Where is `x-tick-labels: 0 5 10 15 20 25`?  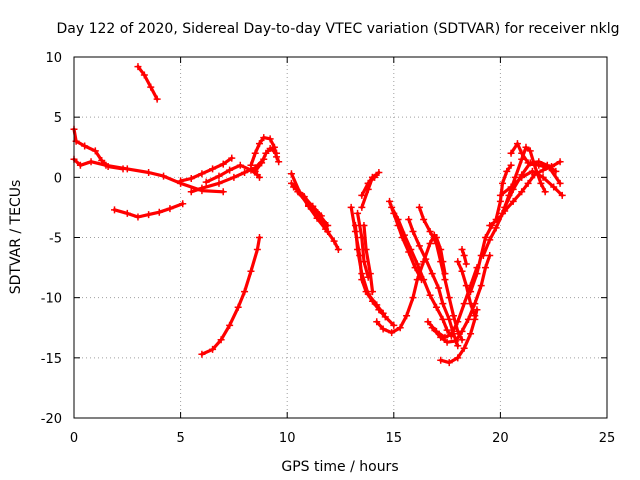 x-tick-labels: 0 5 10 15 20 25 is located at coordinates (342, 438).